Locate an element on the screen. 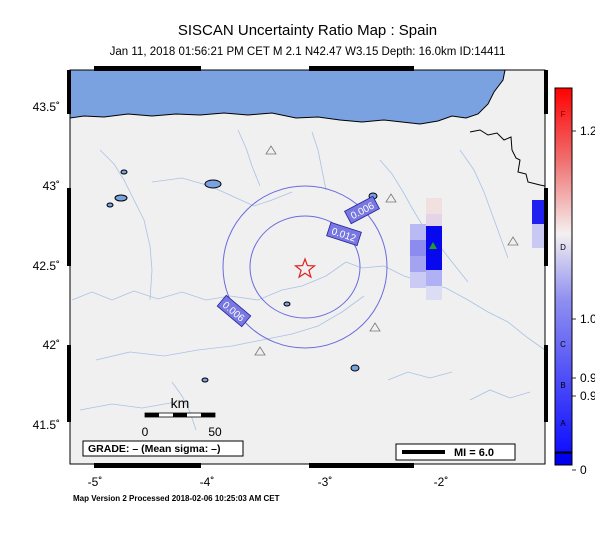 This screenshot has width=595, height=539. svg-text: 50 is located at coordinates (215, 432).